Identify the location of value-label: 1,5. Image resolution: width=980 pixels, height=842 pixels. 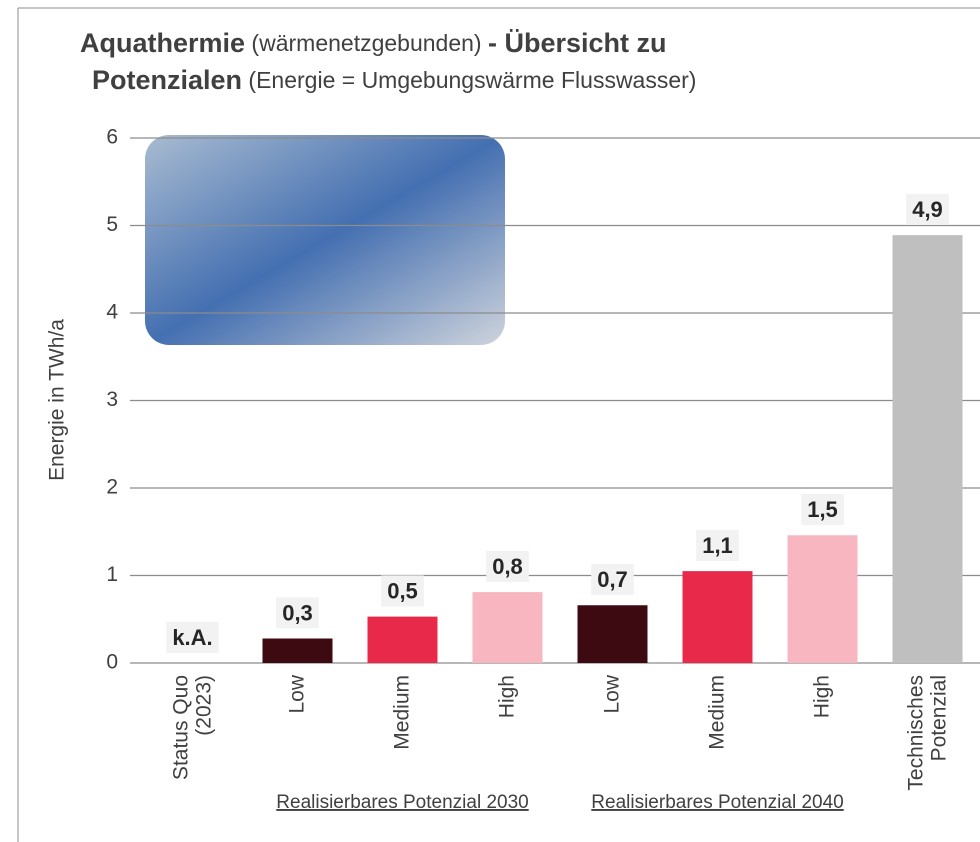
(822, 509).